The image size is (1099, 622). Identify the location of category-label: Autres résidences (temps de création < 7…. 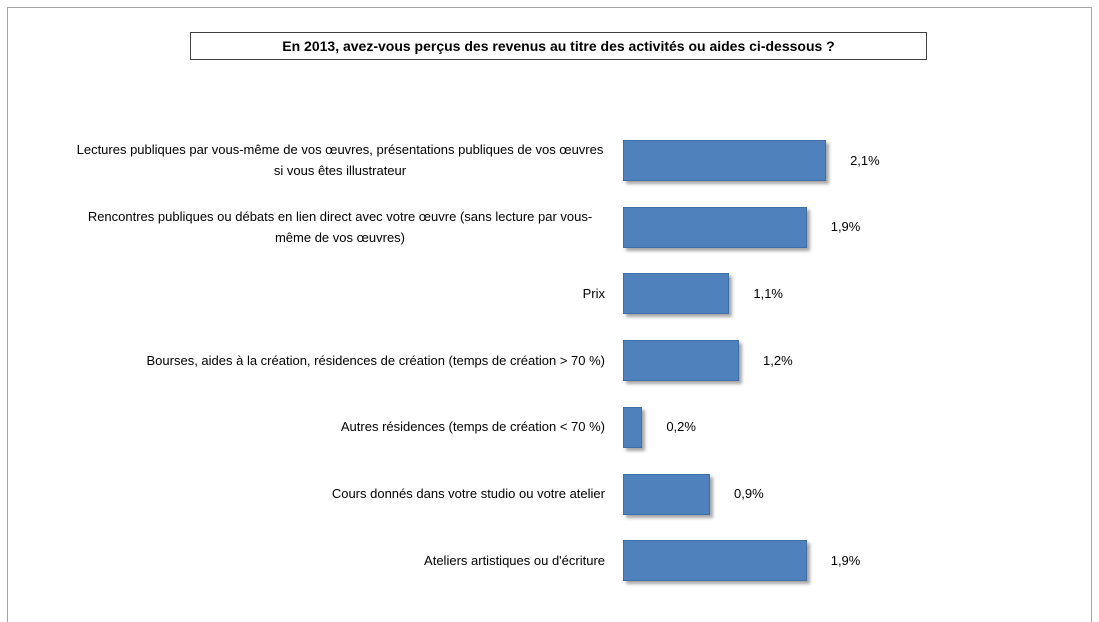
(335, 426).